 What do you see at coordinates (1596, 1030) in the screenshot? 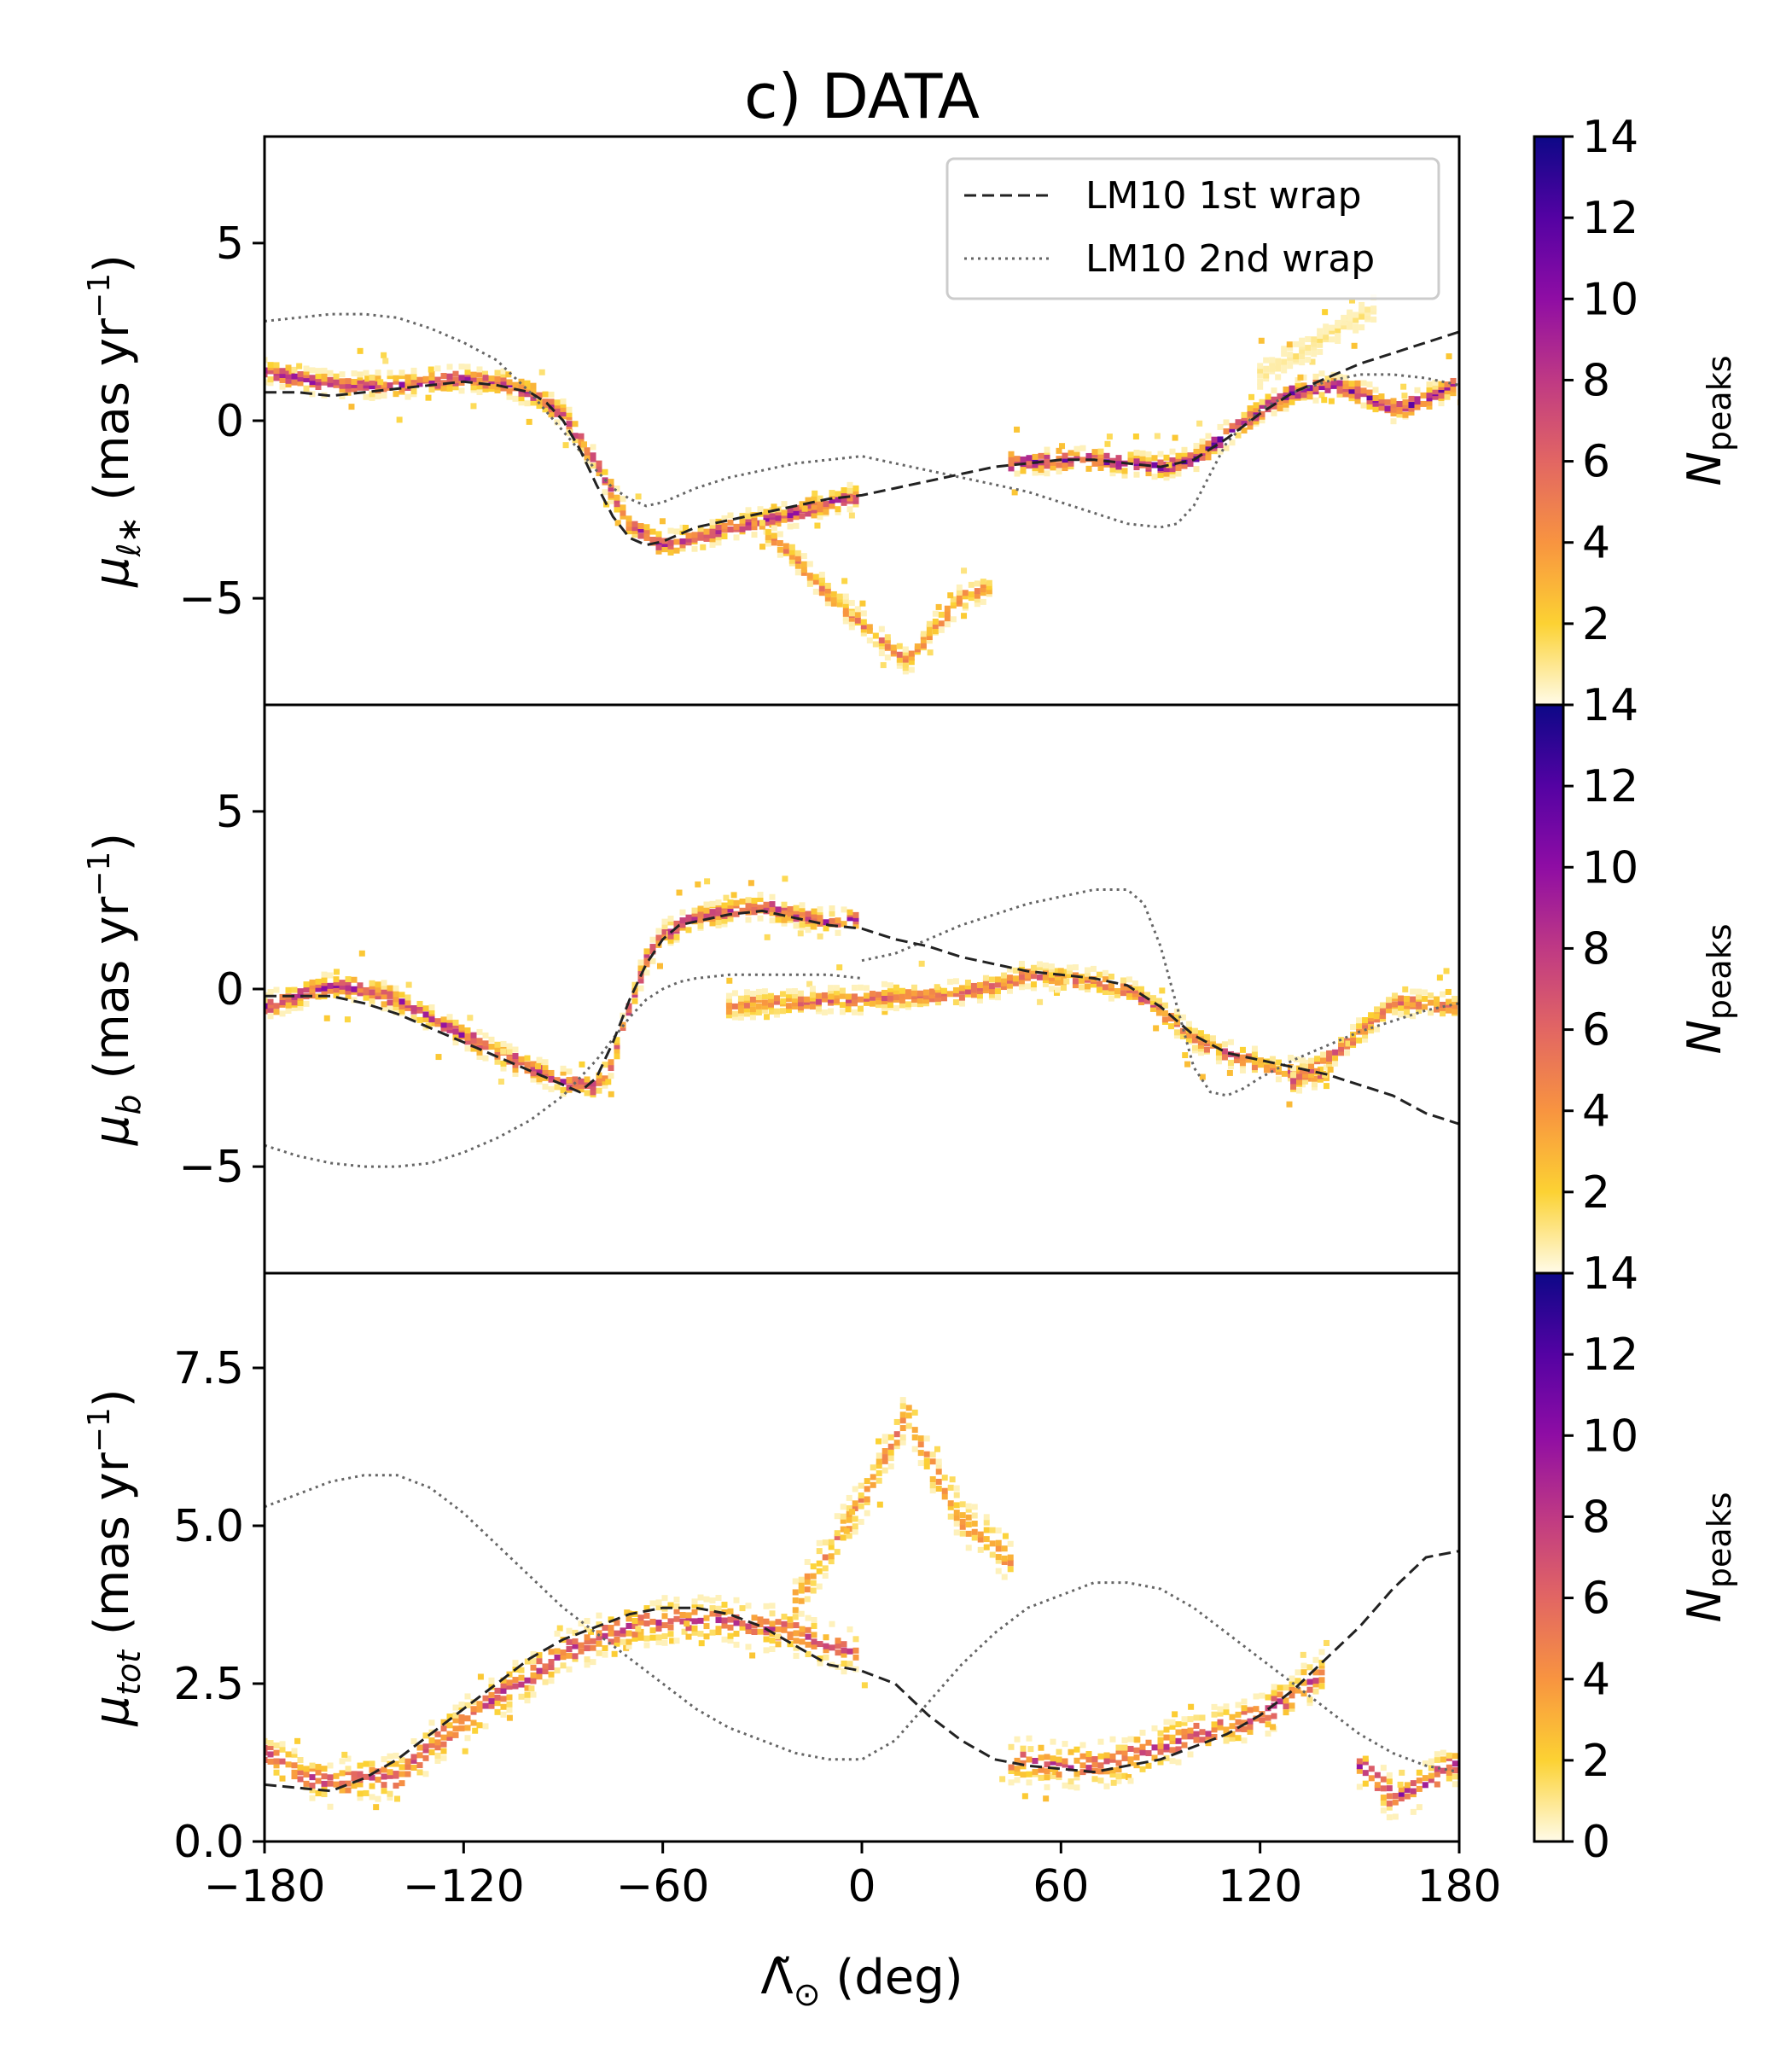
I see `colorbar-tick-label: 6` at bounding box center [1596, 1030].